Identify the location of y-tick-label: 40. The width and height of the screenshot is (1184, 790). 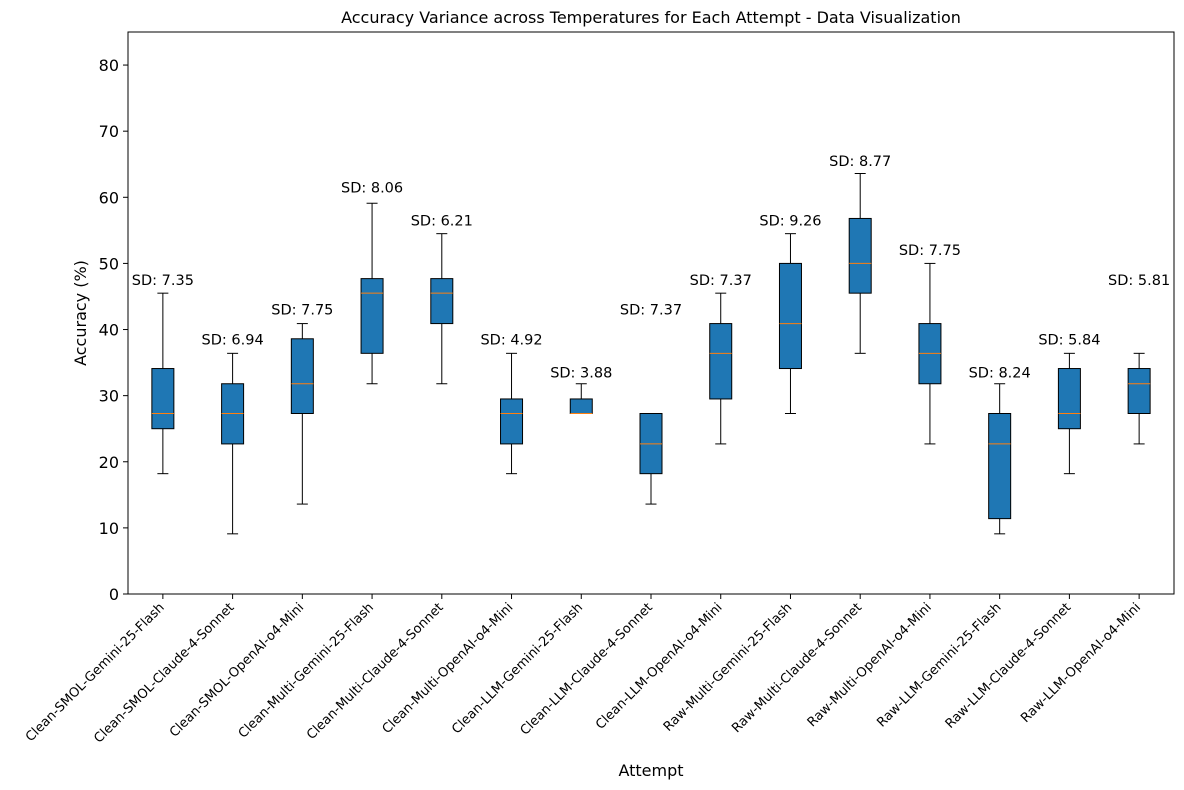
(109, 330).